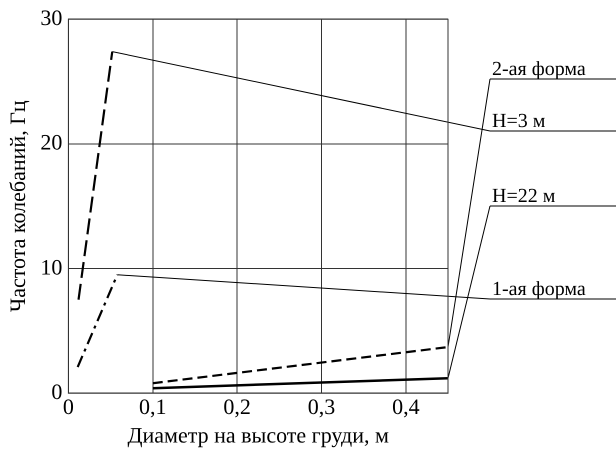  Describe the element at coordinates (406, 407) in the screenshot. I see `x-tick-label: 0,4` at that location.